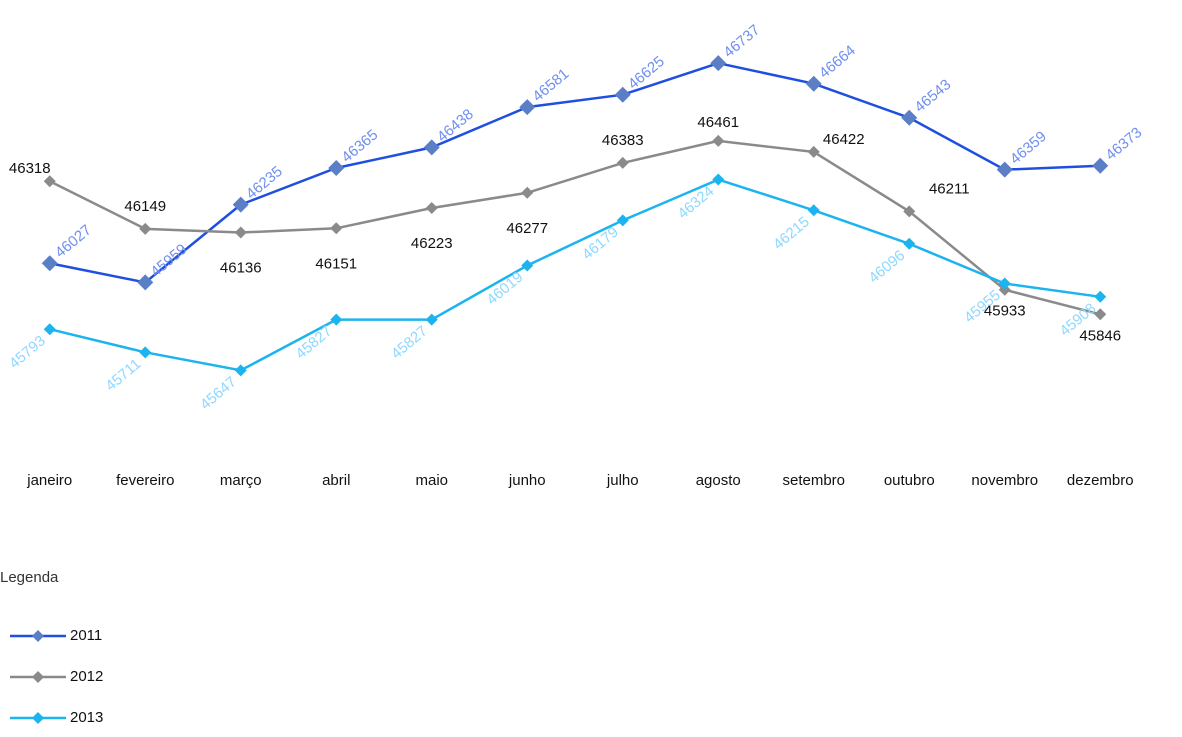 This screenshot has height=737, width=1182. I want to click on data-label: 46581, so click(550, 85).